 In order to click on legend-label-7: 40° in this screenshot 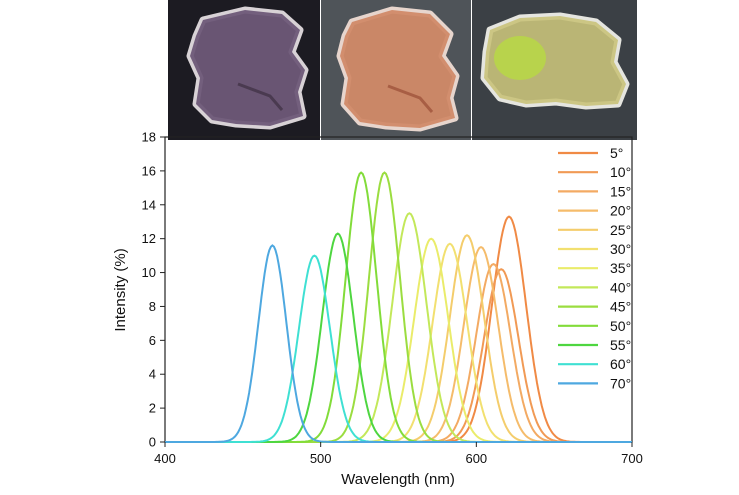, I will do `click(620, 287)`.